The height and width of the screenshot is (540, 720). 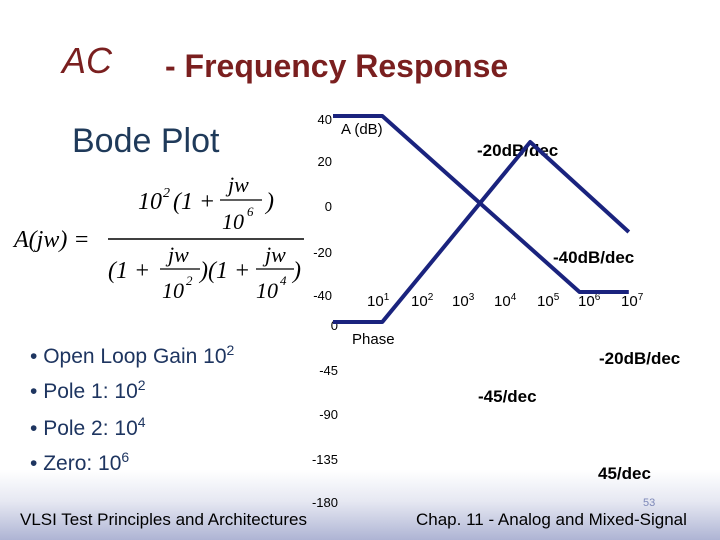 What do you see at coordinates (189, 280) in the screenshot?
I see `formula-den-d1-sup: 2` at bounding box center [189, 280].